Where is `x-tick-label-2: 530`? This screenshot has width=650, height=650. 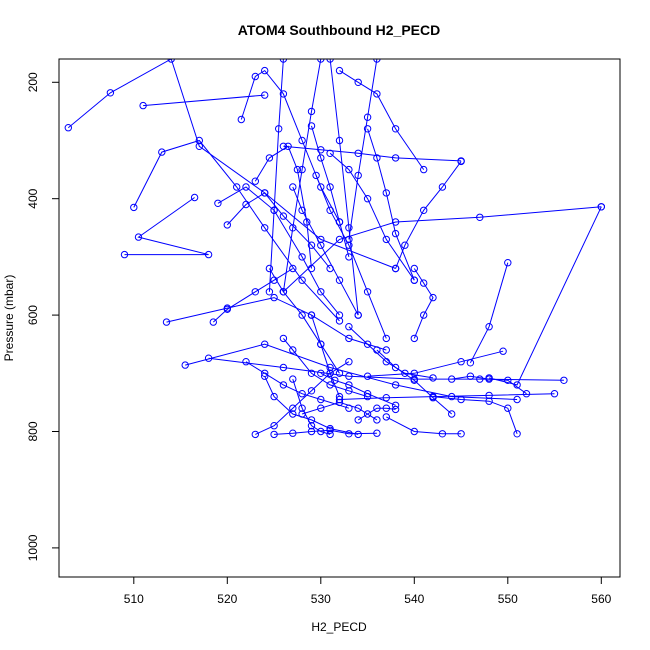
x-tick-label-2: 530 is located at coordinates (321, 599).